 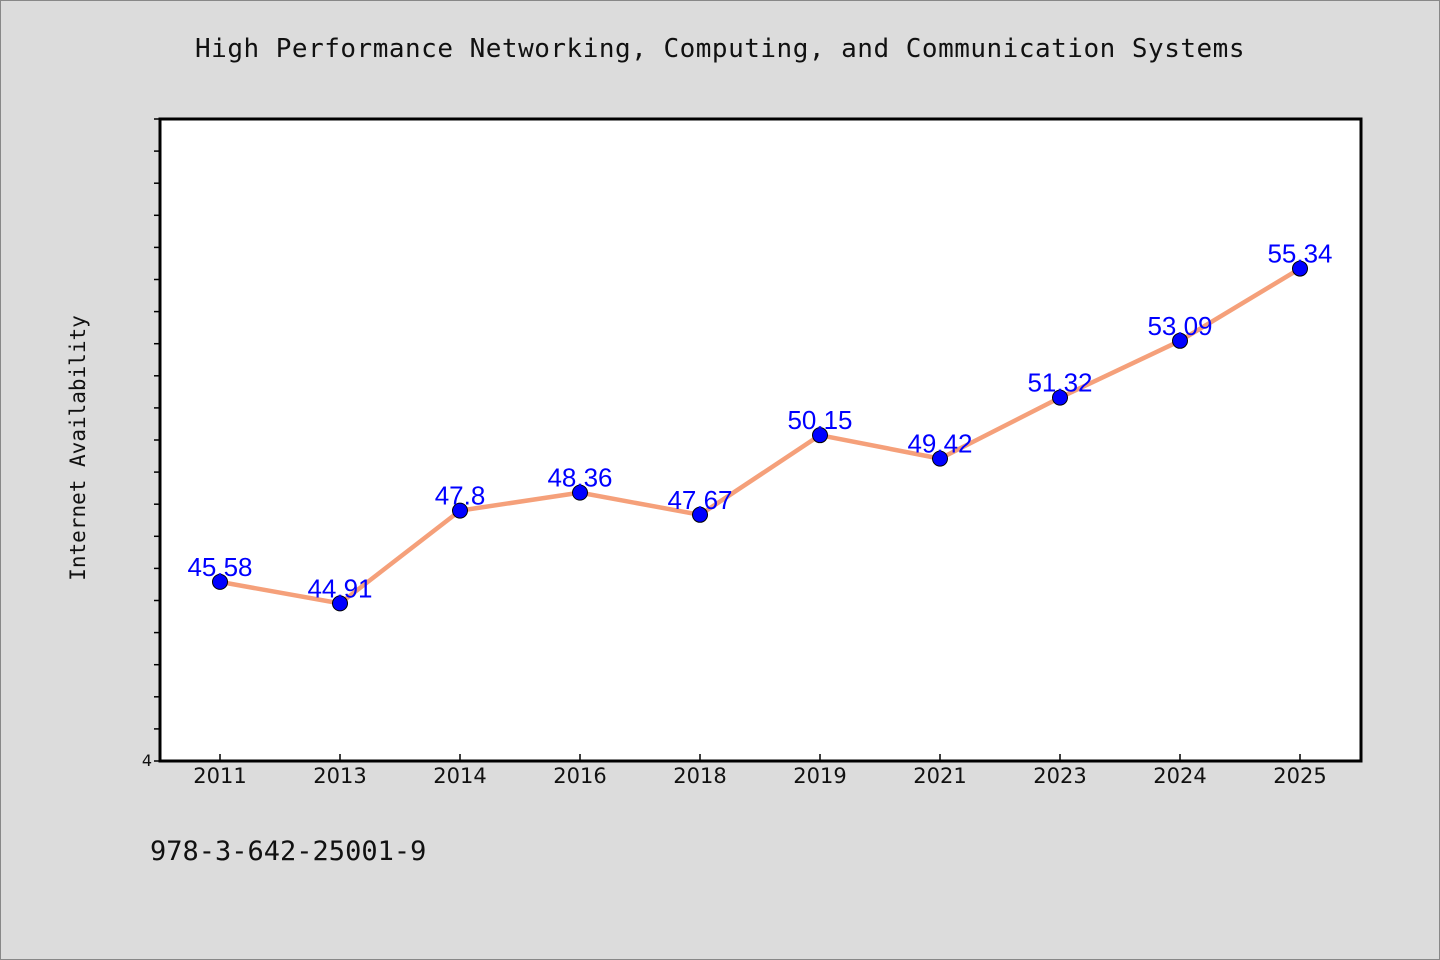 What do you see at coordinates (151, 444) in the screenshot?
I see `y-axis-ticks: 4` at bounding box center [151, 444].